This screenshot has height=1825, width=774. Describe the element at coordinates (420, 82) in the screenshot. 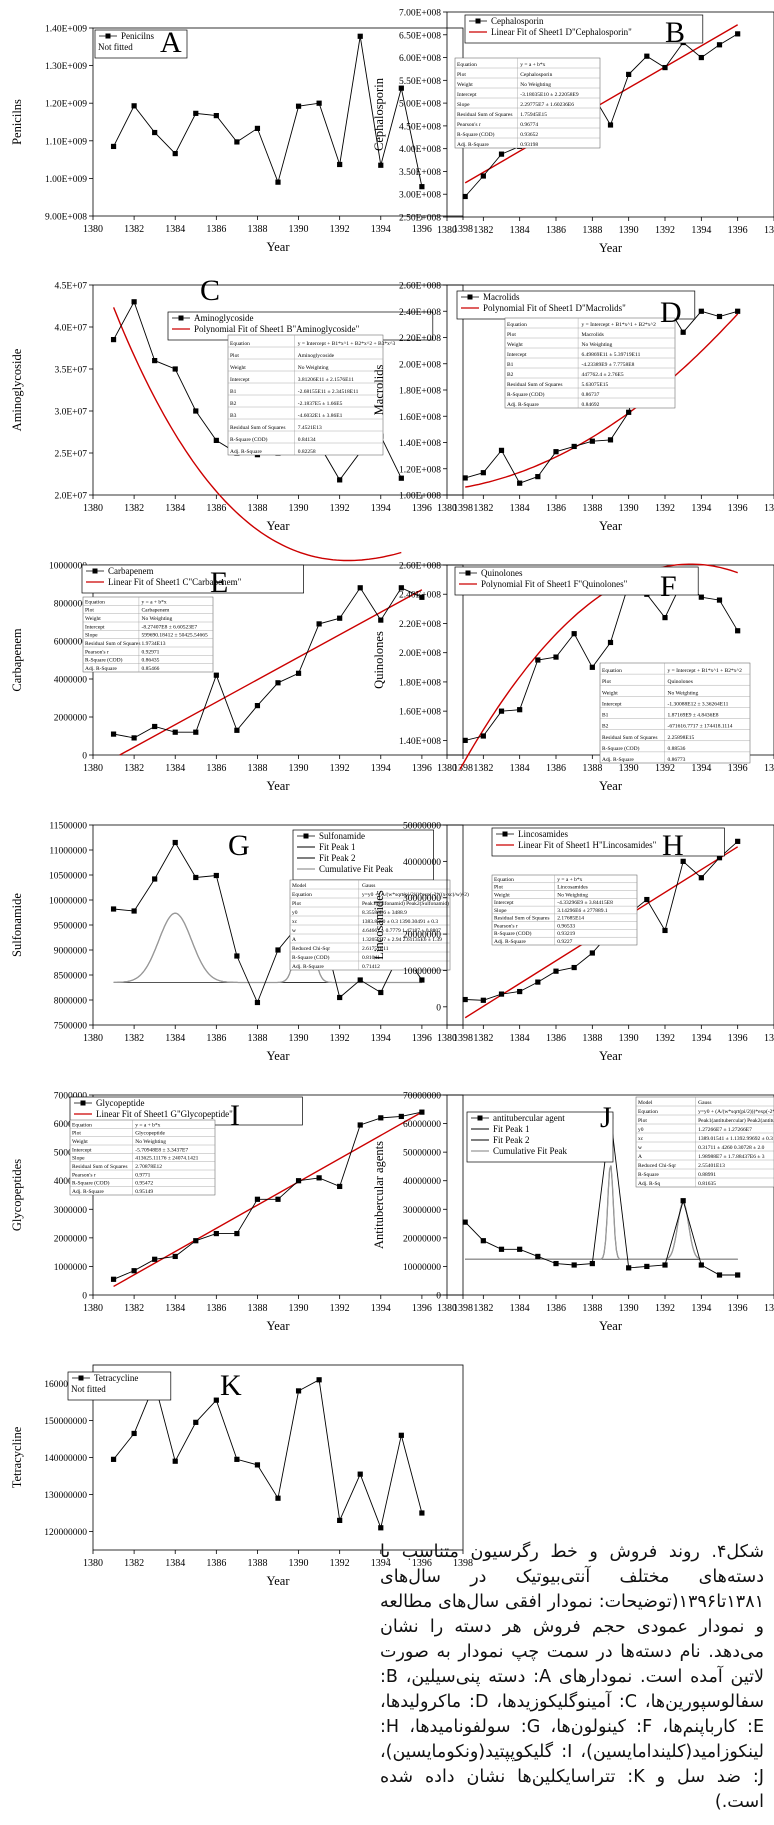

I see `y-tick-label: 5.50E+008` at that location.